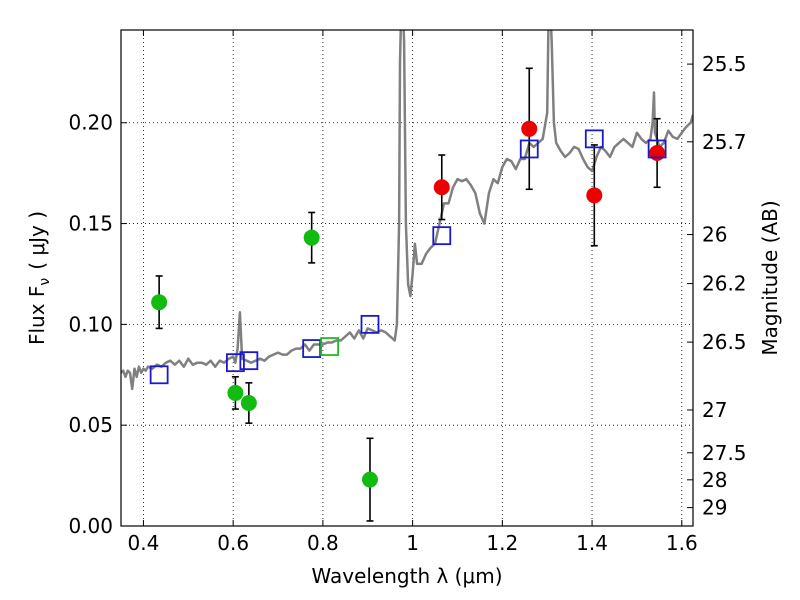  Describe the element at coordinates (724, 453) in the screenshot. I see `mag-tick-label: 27.5` at that location.